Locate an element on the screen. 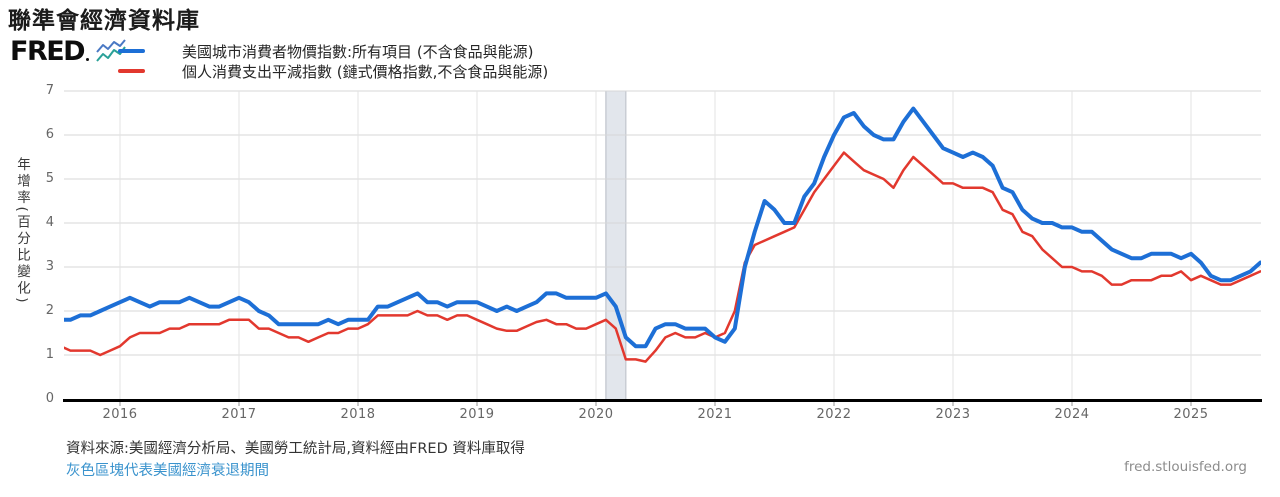 This screenshot has width=1280, height=497. page-title: 聯準會經濟資料庫 is located at coordinates (104, 21).